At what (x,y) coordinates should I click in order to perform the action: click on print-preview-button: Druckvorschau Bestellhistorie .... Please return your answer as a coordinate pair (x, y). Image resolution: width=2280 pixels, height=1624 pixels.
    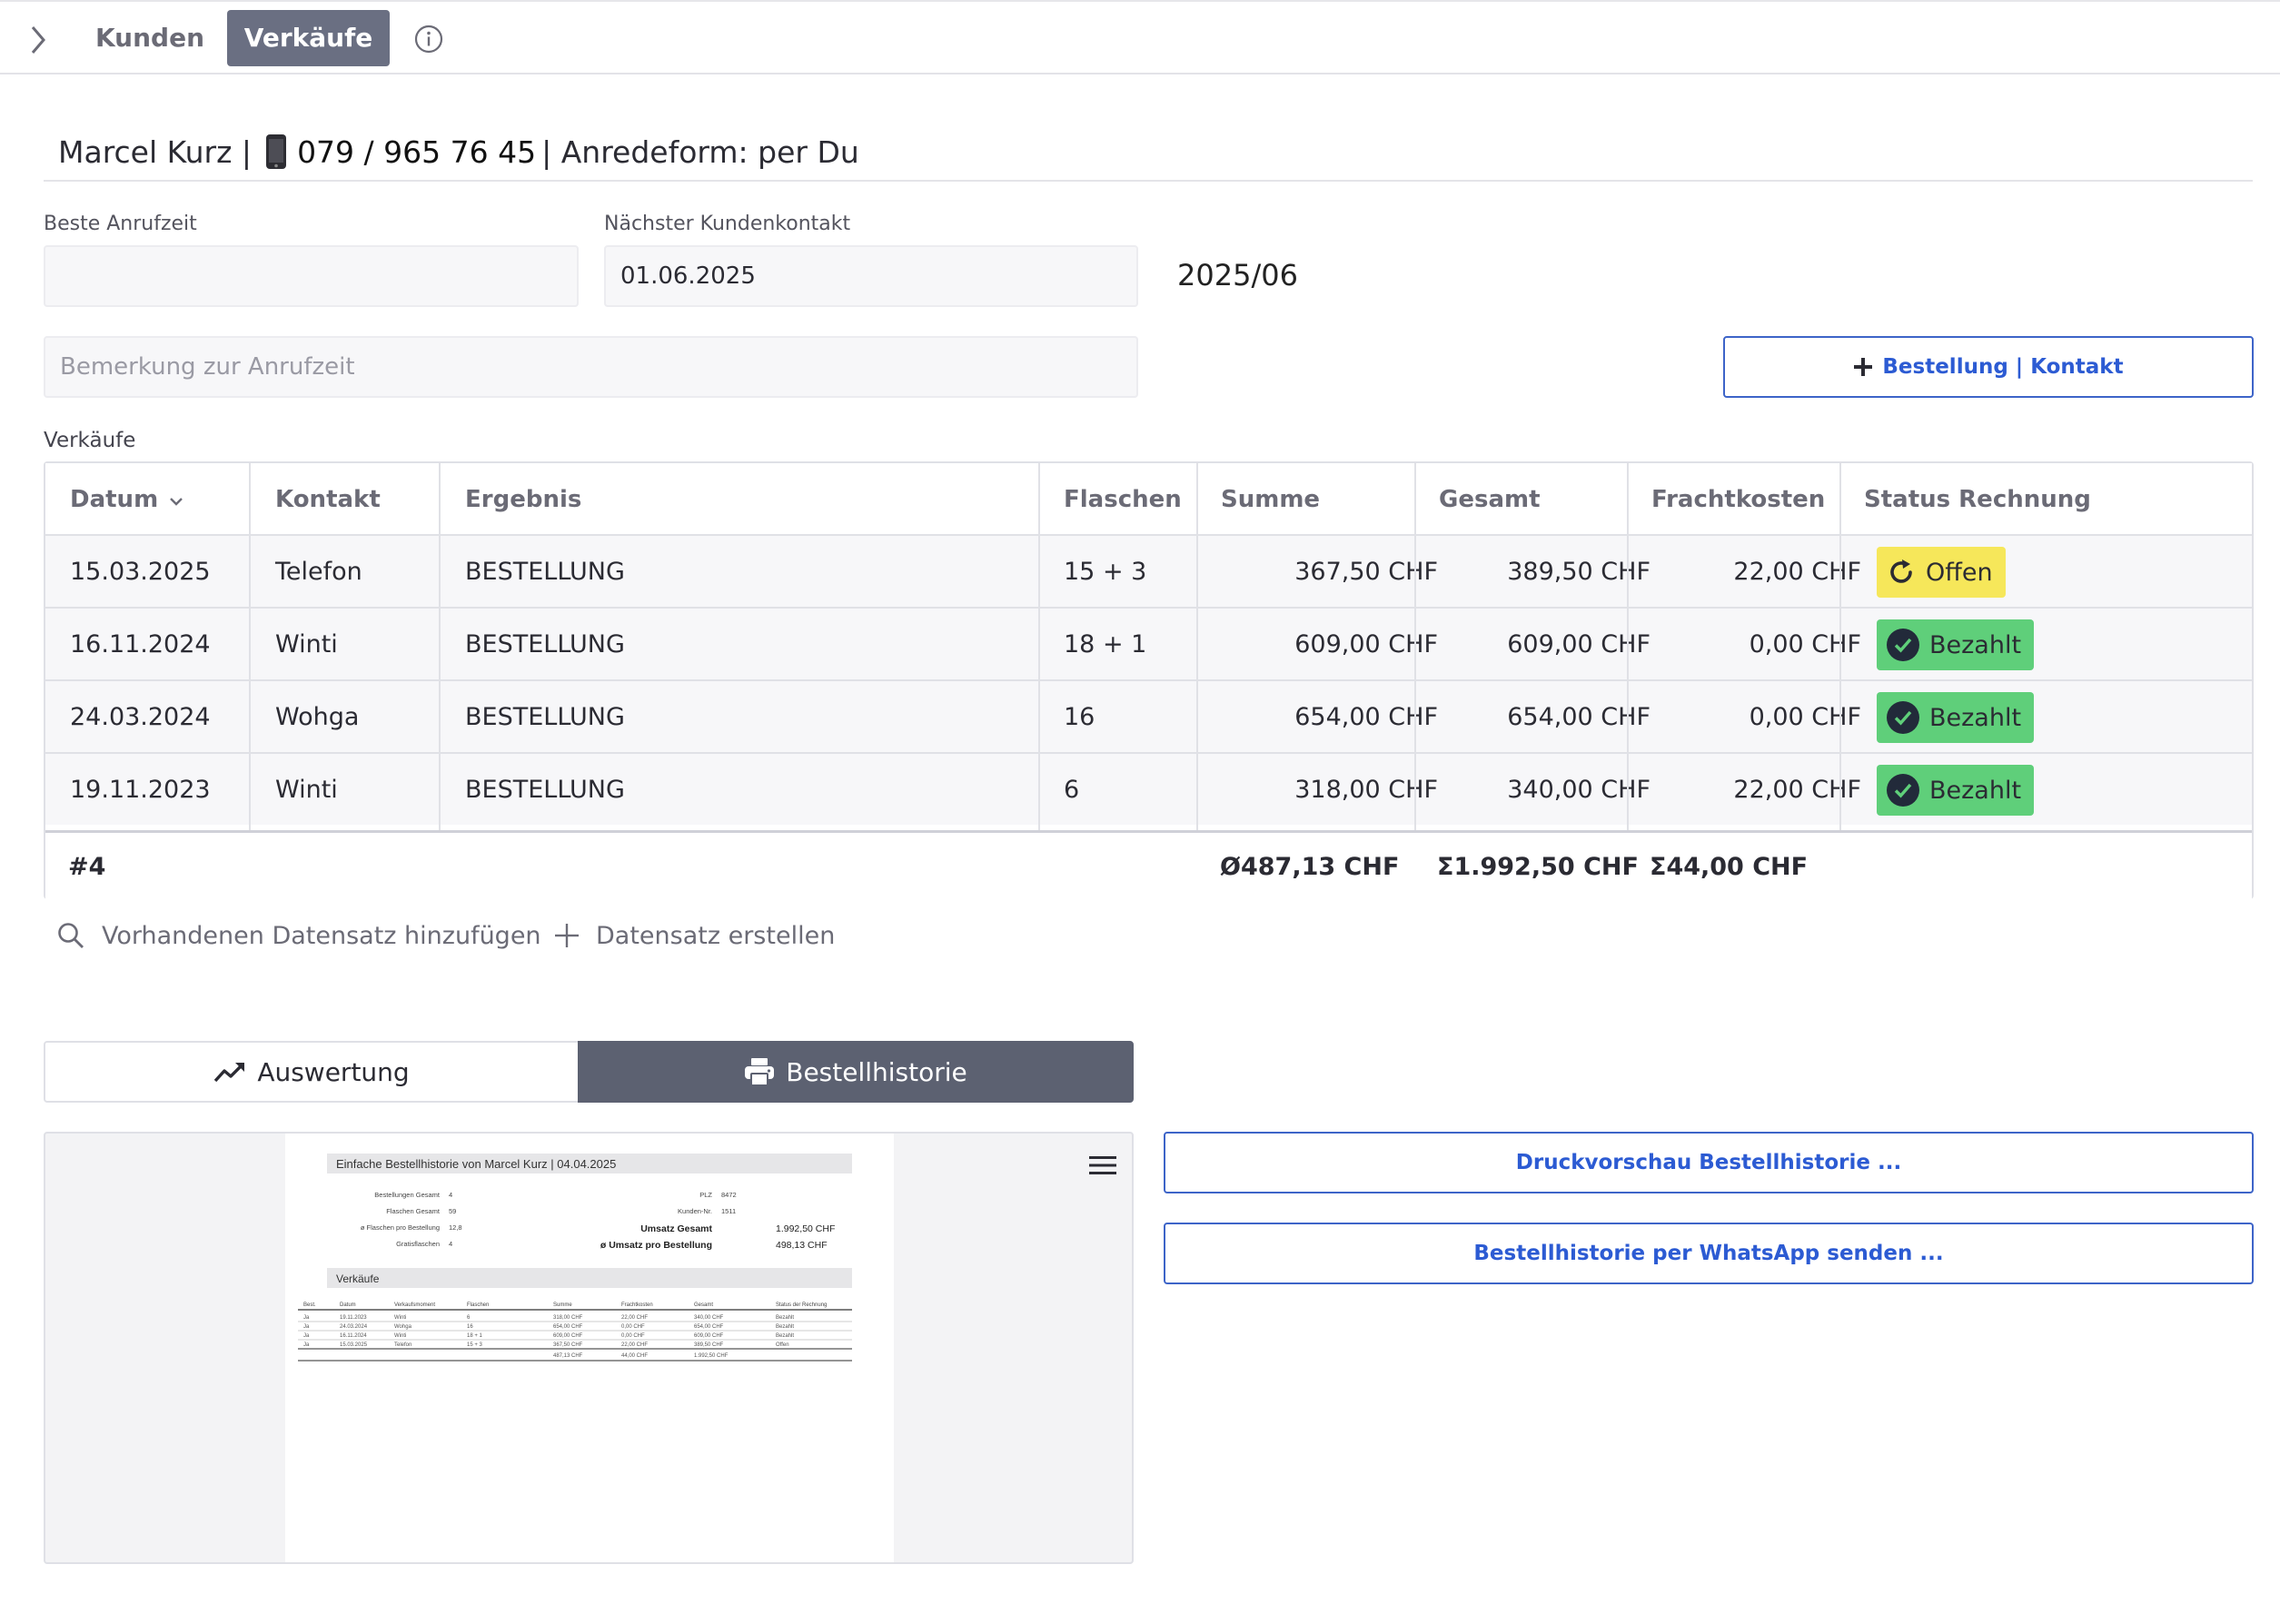
    Looking at the image, I should click on (1709, 1162).